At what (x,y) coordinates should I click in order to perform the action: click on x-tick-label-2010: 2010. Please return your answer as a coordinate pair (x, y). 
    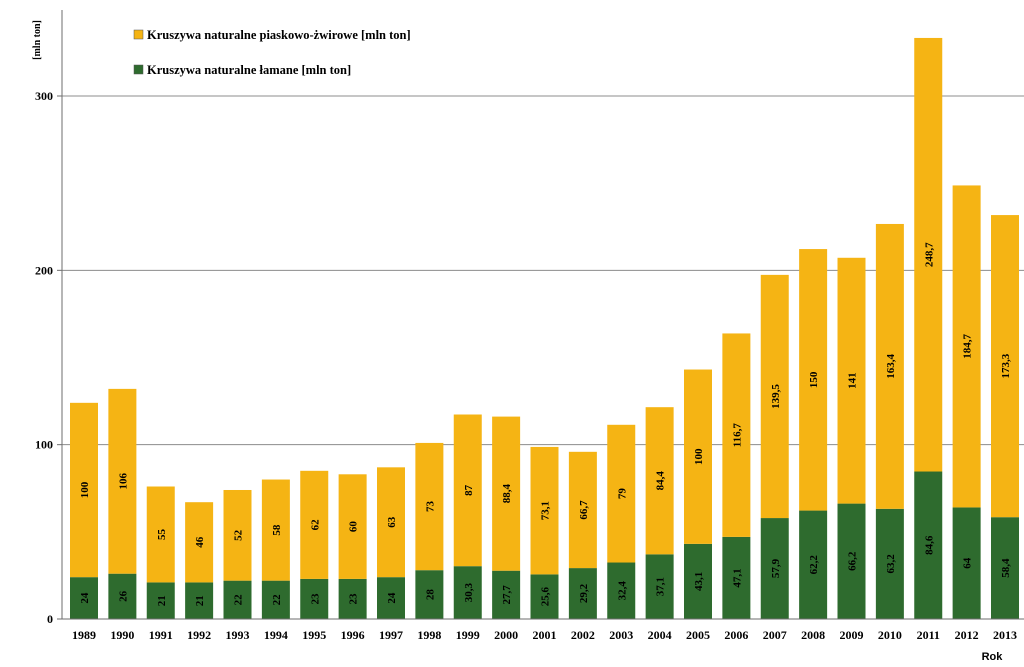
    Looking at the image, I should click on (890, 635).